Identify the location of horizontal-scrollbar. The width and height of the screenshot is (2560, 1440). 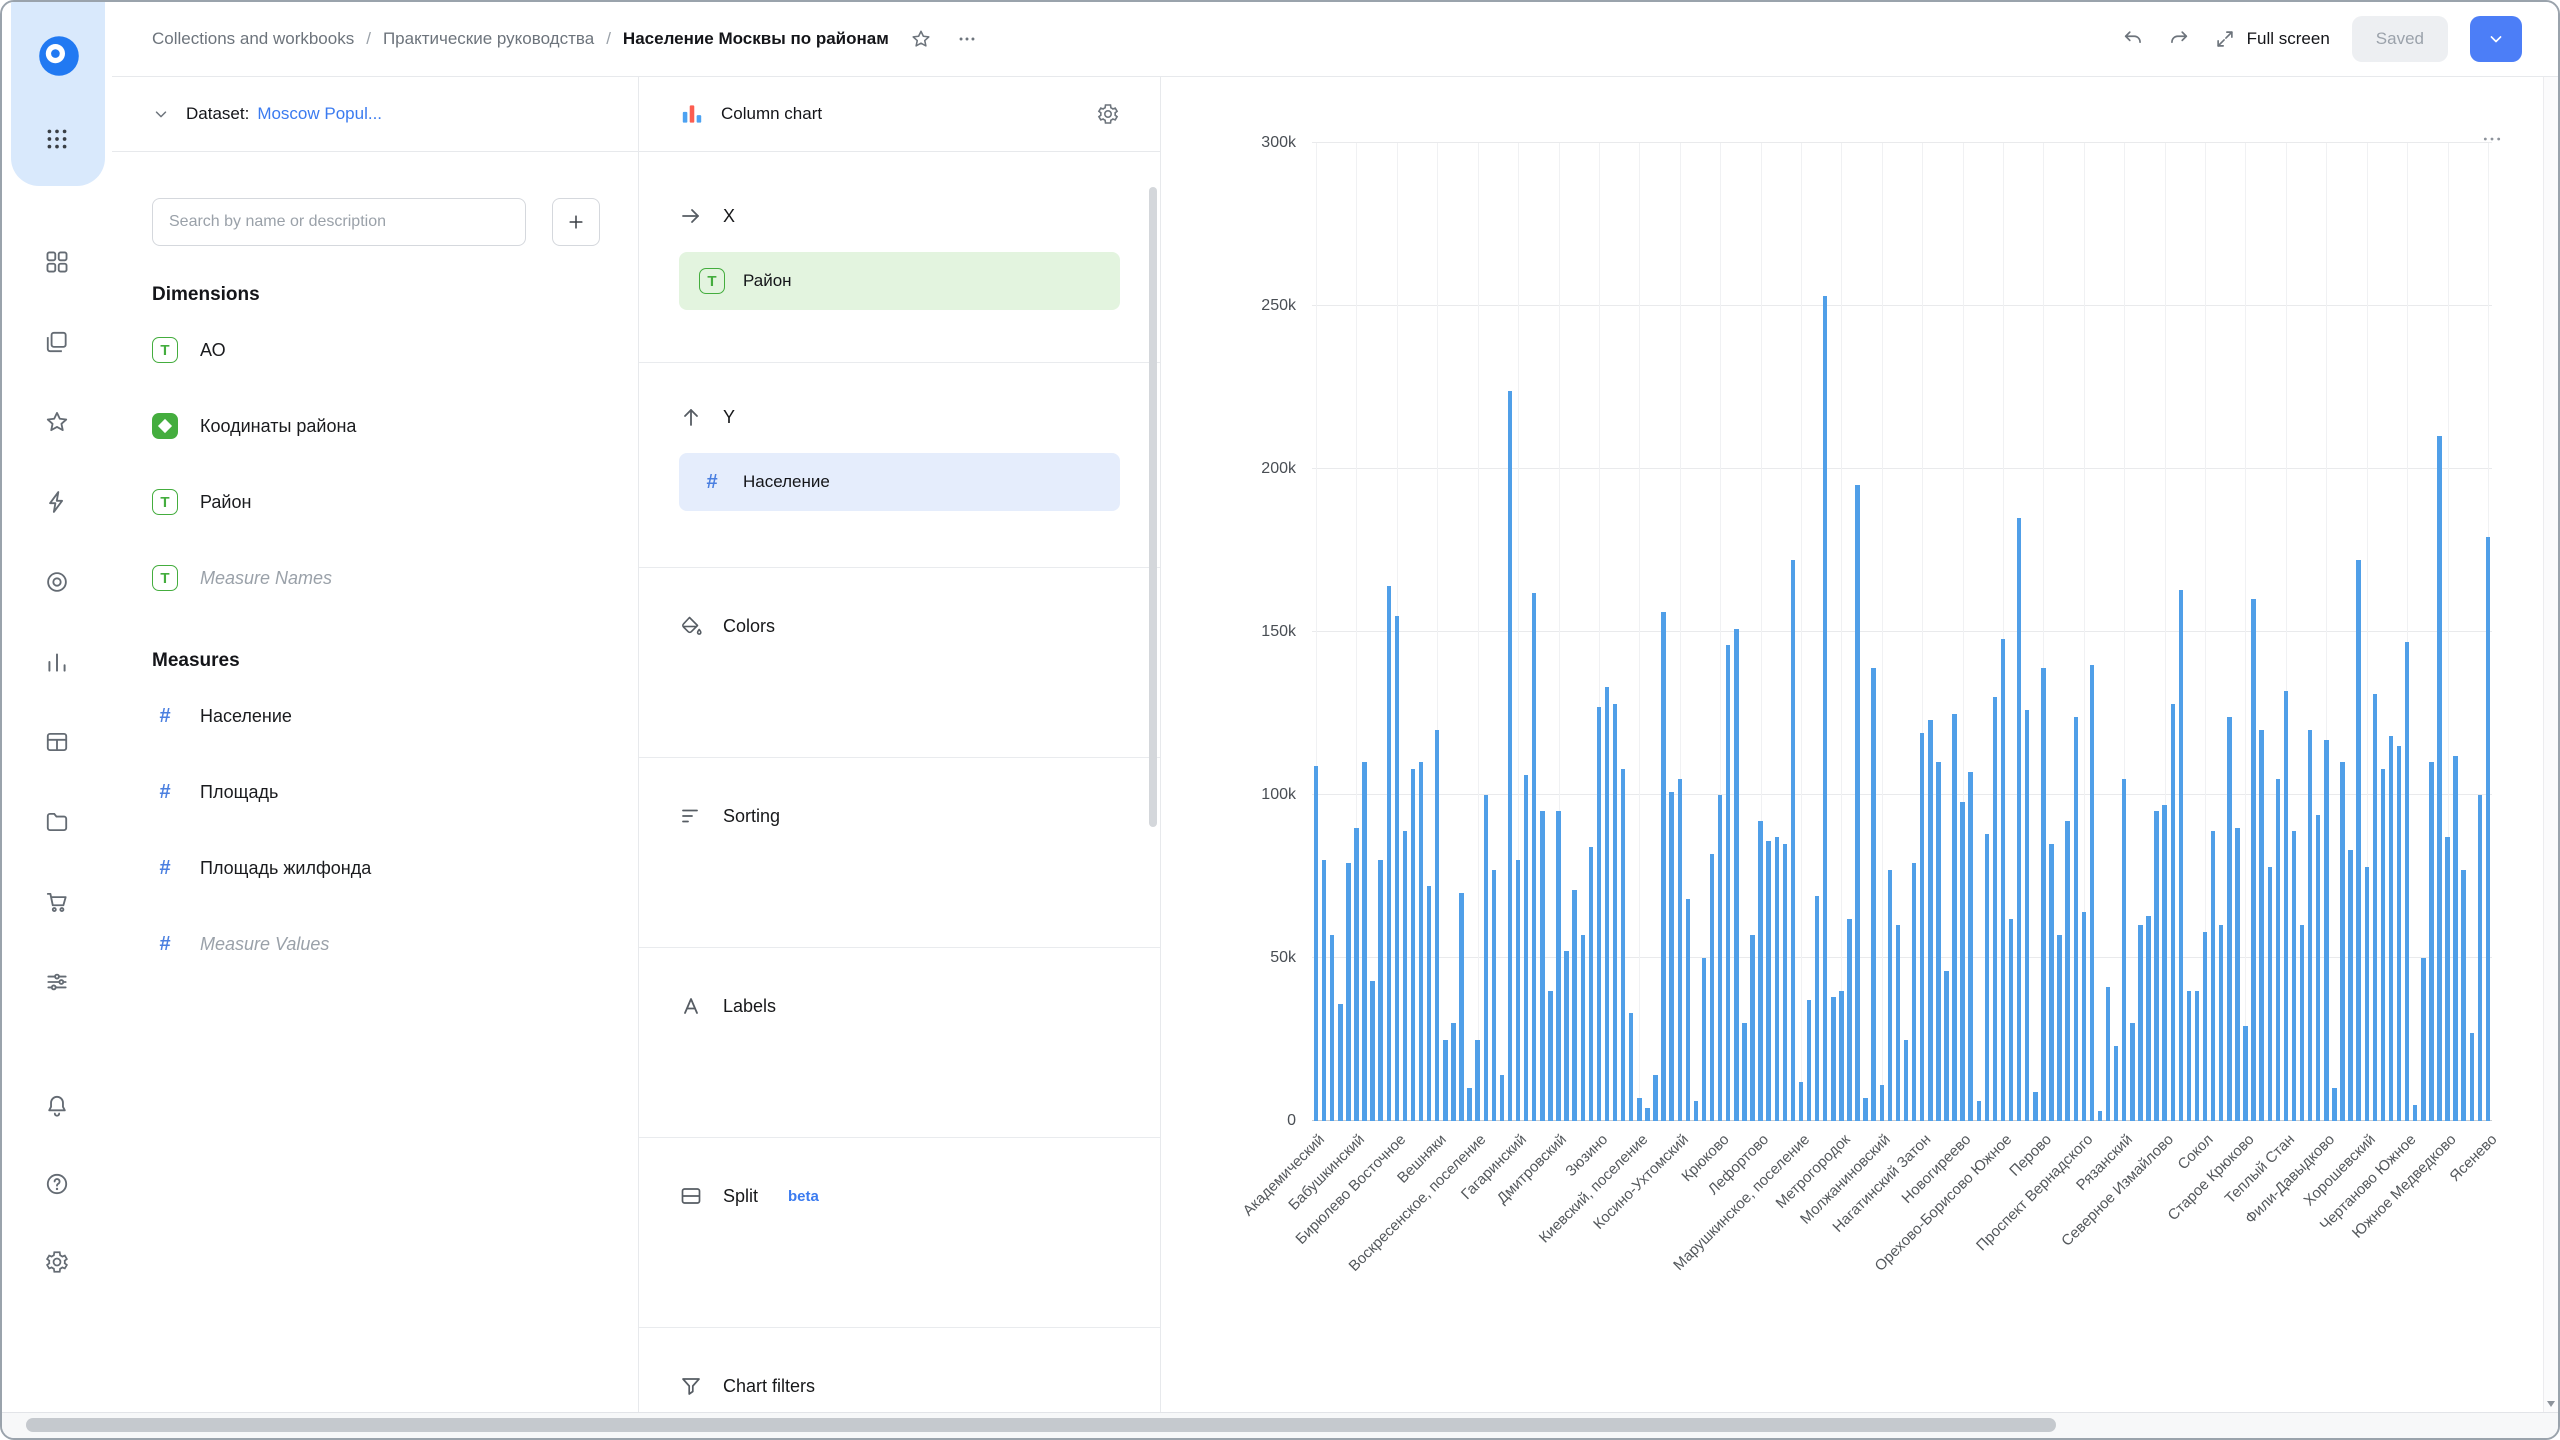
(1280, 1425).